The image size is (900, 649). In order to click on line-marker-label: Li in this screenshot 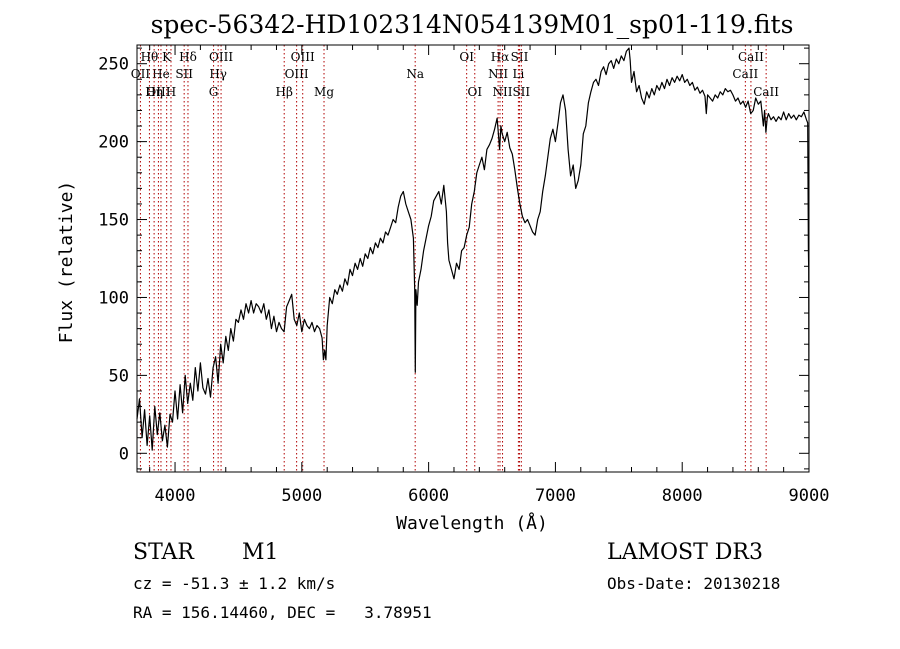, I will do `click(518, 74)`.